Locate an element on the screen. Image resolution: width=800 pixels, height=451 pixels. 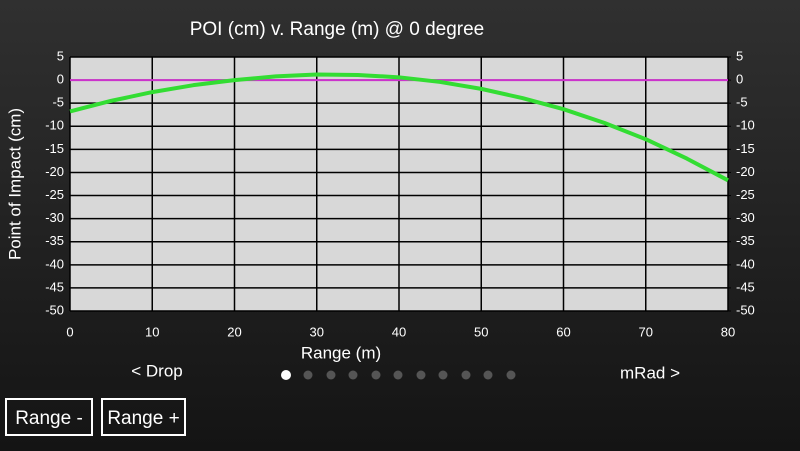
y-tick-label: -45 is located at coordinates (54, 286).